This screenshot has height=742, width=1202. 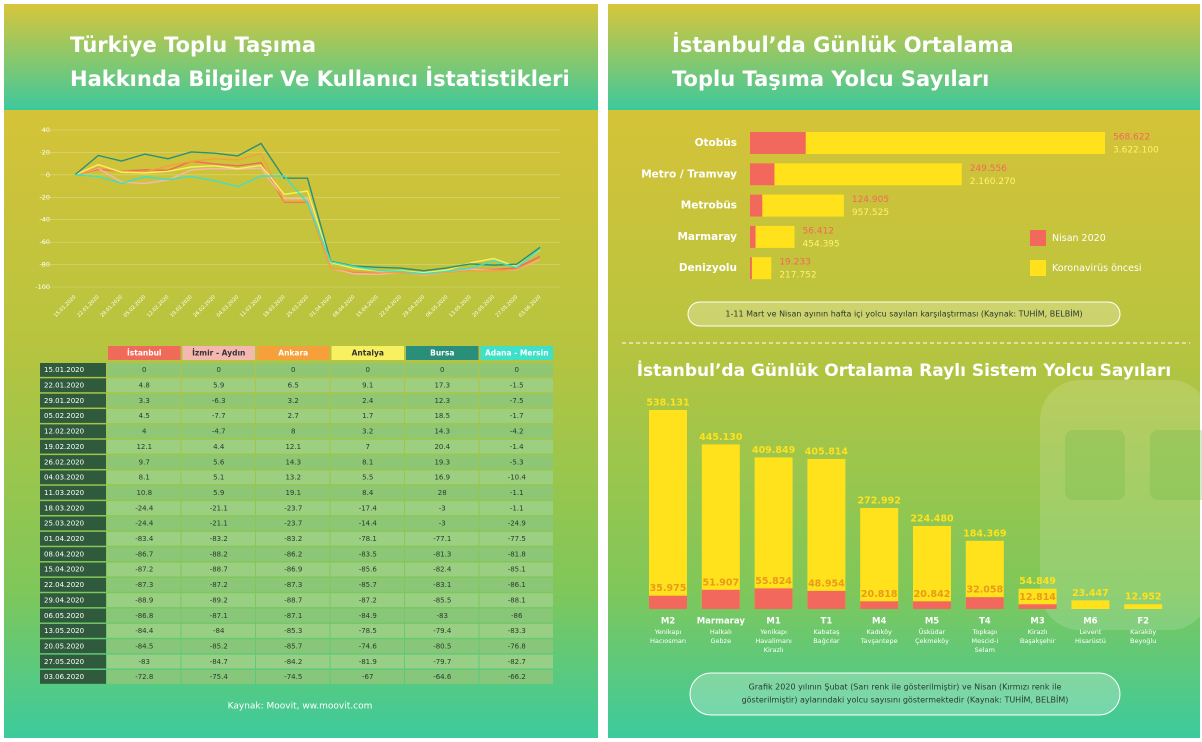 I want to click on y-tick-label: -40, so click(x=44, y=220).